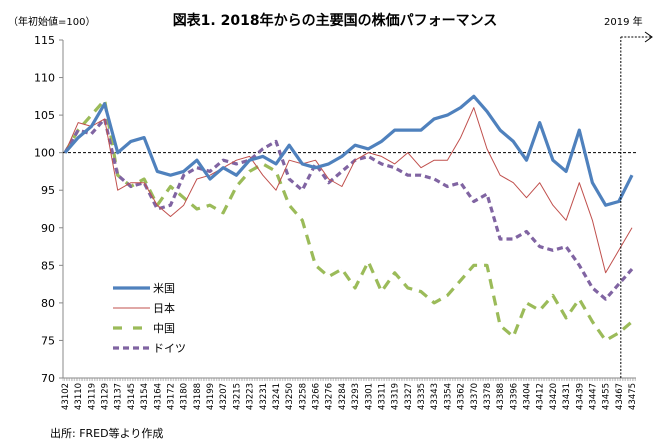  I want to click on x-tick-label: 43467, so click(620, 396).